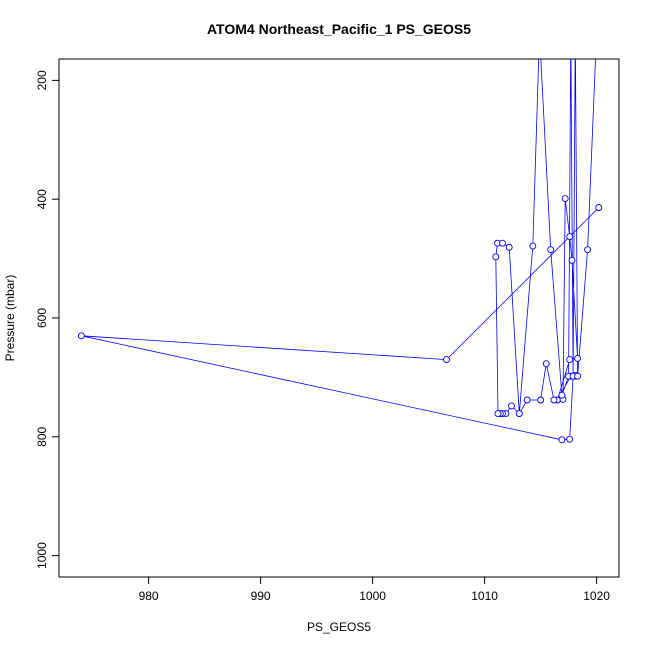  I want to click on x-tick-label: 990, so click(261, 596).